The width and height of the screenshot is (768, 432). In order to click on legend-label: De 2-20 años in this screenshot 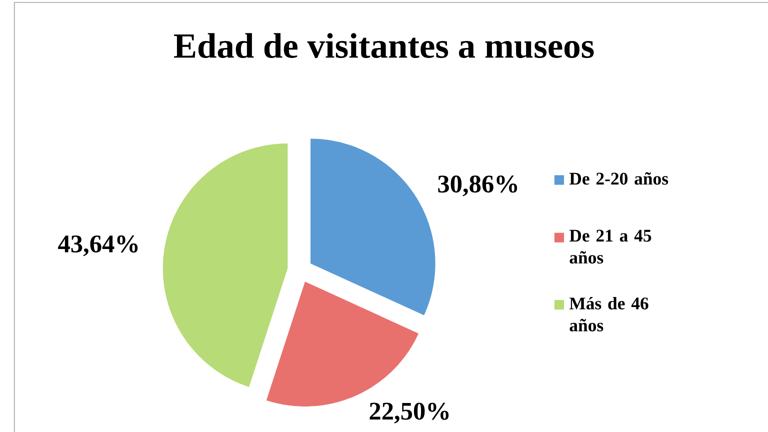, I will do `click(618, 178)`.